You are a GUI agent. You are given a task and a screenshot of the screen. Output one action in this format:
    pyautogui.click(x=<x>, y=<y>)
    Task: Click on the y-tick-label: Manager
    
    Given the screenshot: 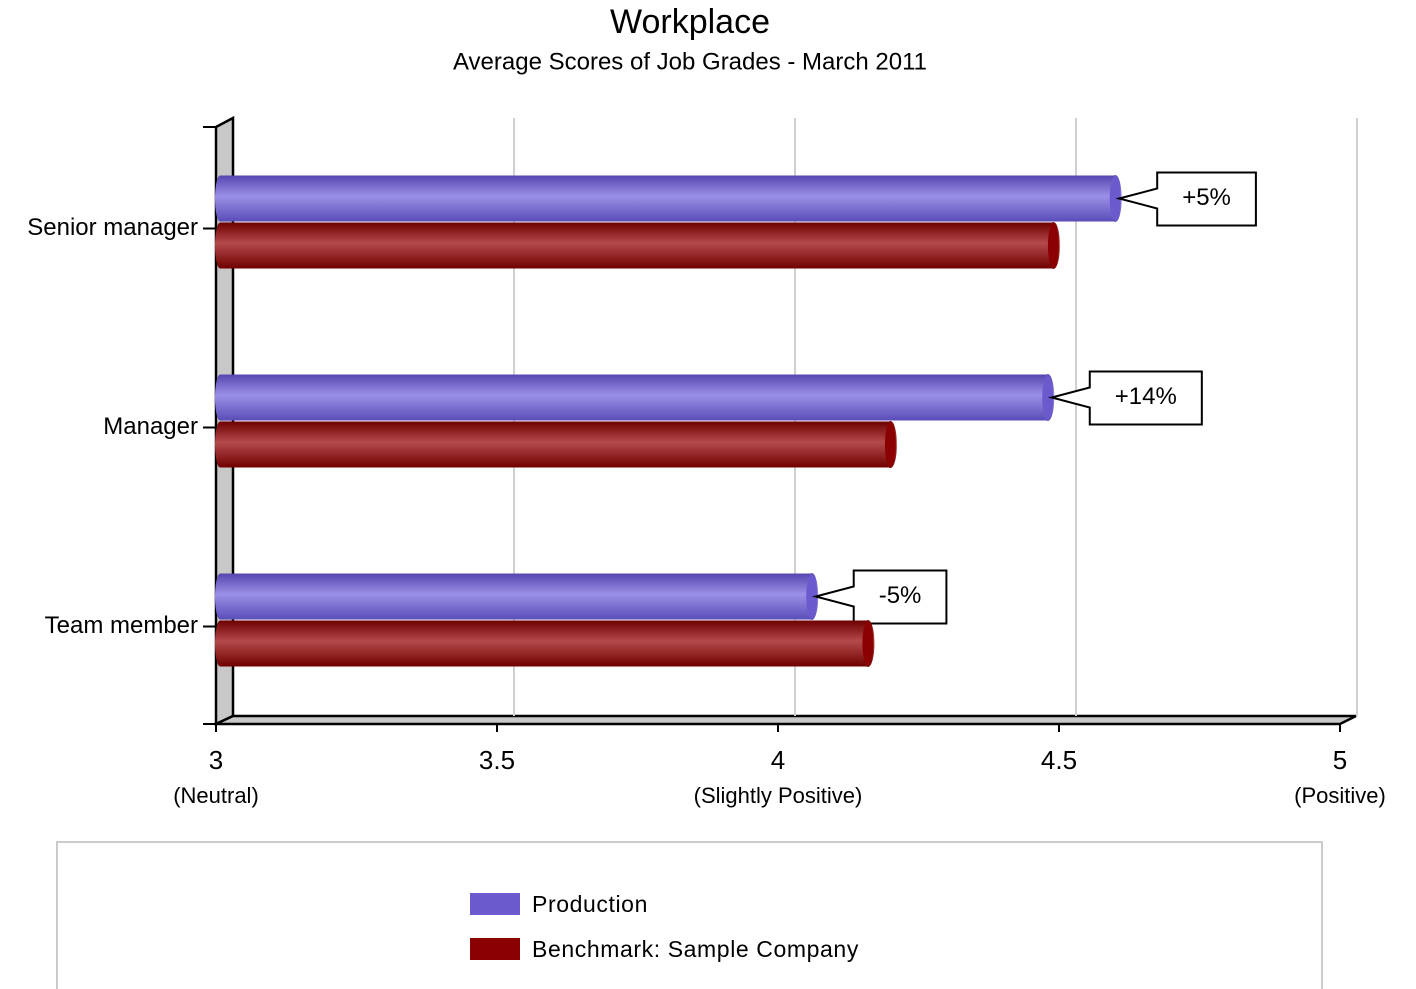 What is the action you would take?
    pyautogui.click(x=150, y=426)
    